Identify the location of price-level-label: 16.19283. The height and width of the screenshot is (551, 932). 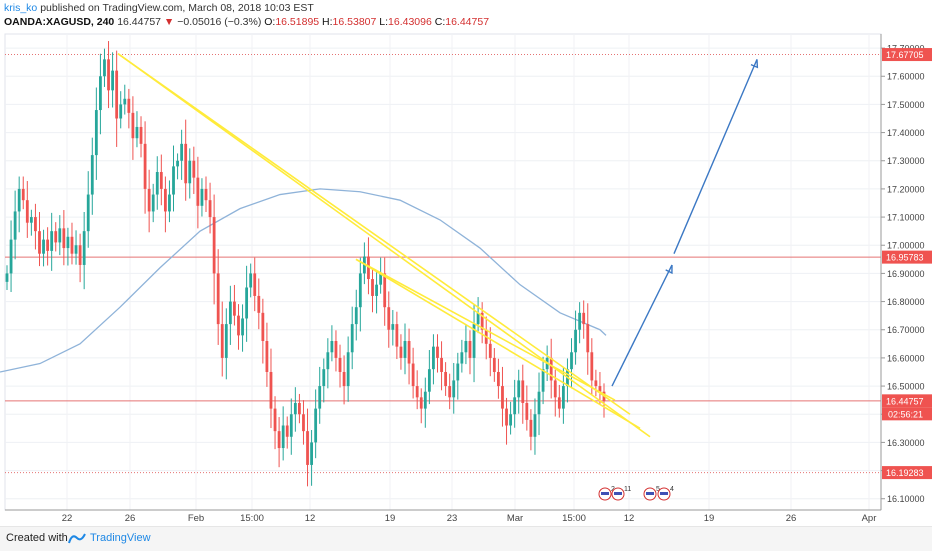
(905, 473).